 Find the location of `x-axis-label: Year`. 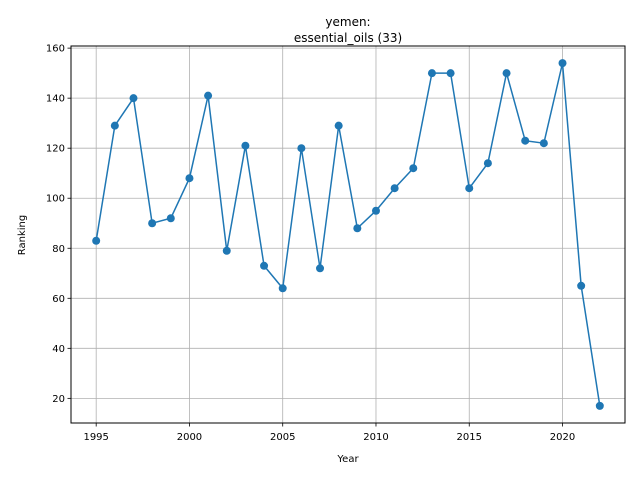

x-axis-label: Year is located at coordinates (347, 459).